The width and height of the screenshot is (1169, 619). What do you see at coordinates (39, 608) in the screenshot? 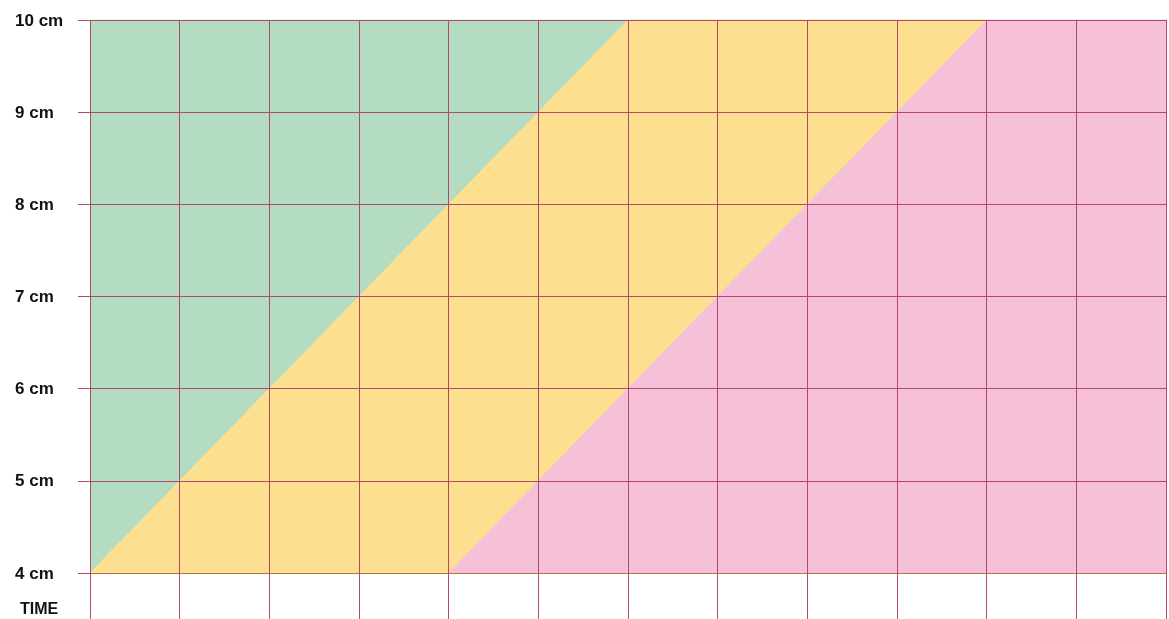
I see `x-axis-title: TIME` at bounding box center [39, 608].